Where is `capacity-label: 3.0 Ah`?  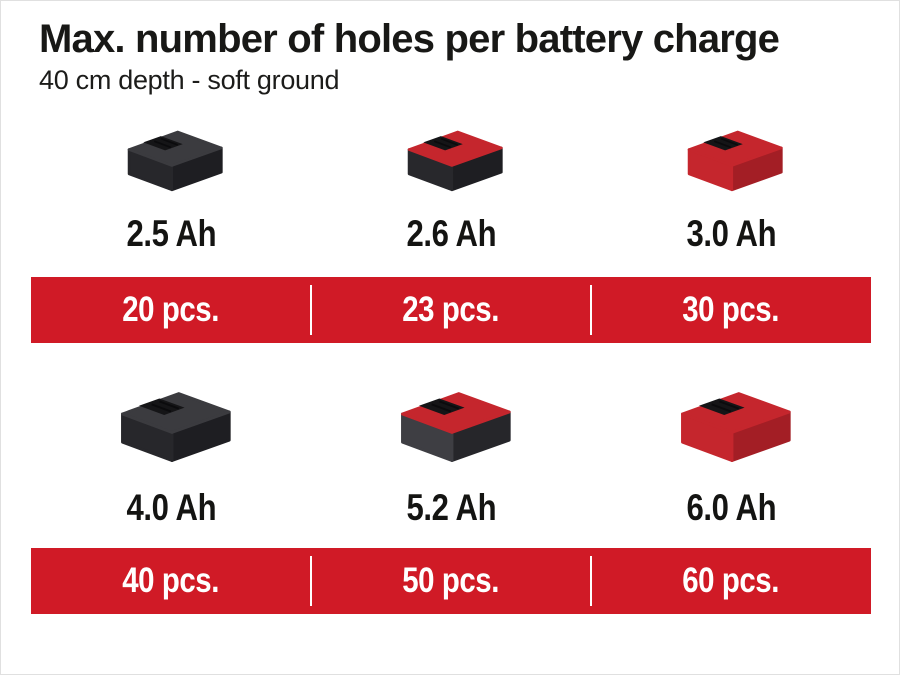 capacity-label: 3.0 Ah is located at coordinates (731, 233).